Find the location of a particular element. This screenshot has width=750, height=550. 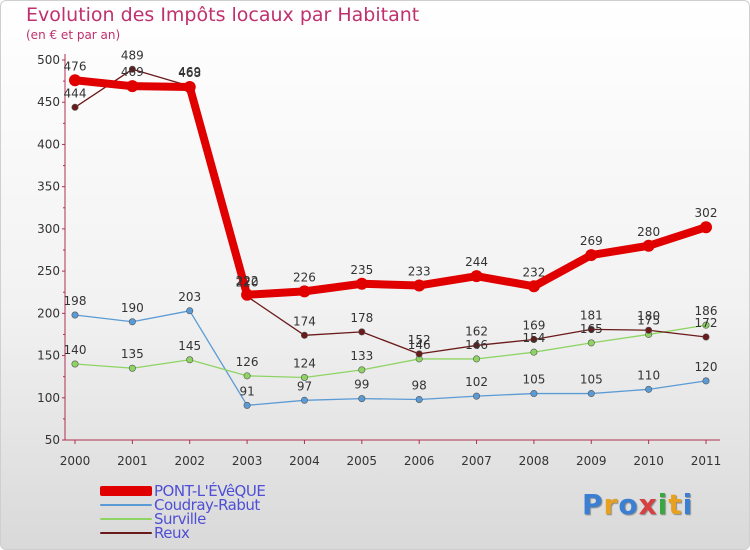

data-label: 468 is located at coordinates (189, 73).